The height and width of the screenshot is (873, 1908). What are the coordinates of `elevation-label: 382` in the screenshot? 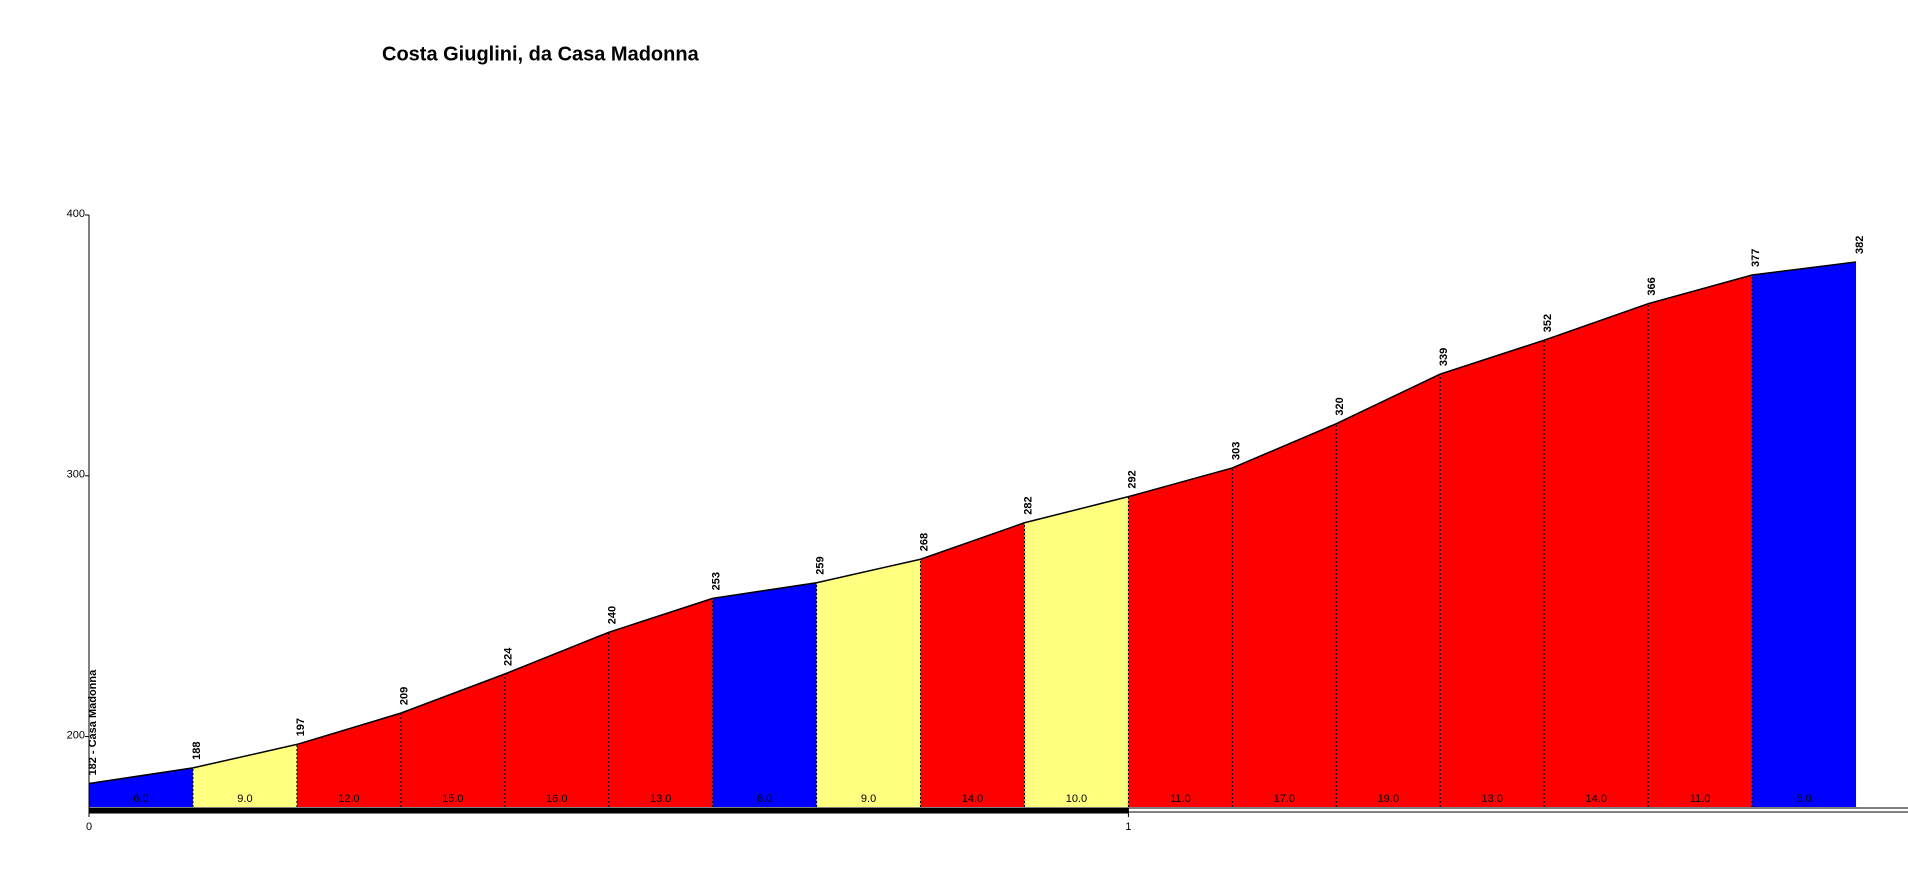 It's located at (1860, 245).